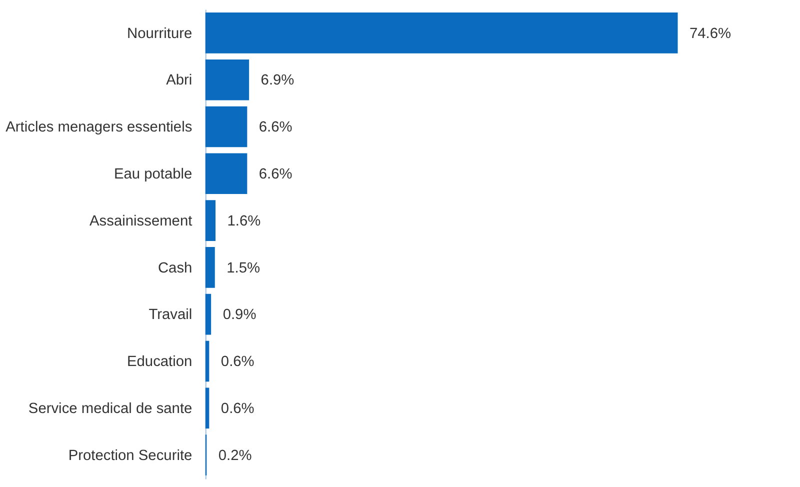  What do you see at coordinates (159, 34) in the screenshot?
I see `y-tick-label: Nourriture` at bounding box center [159, 34].